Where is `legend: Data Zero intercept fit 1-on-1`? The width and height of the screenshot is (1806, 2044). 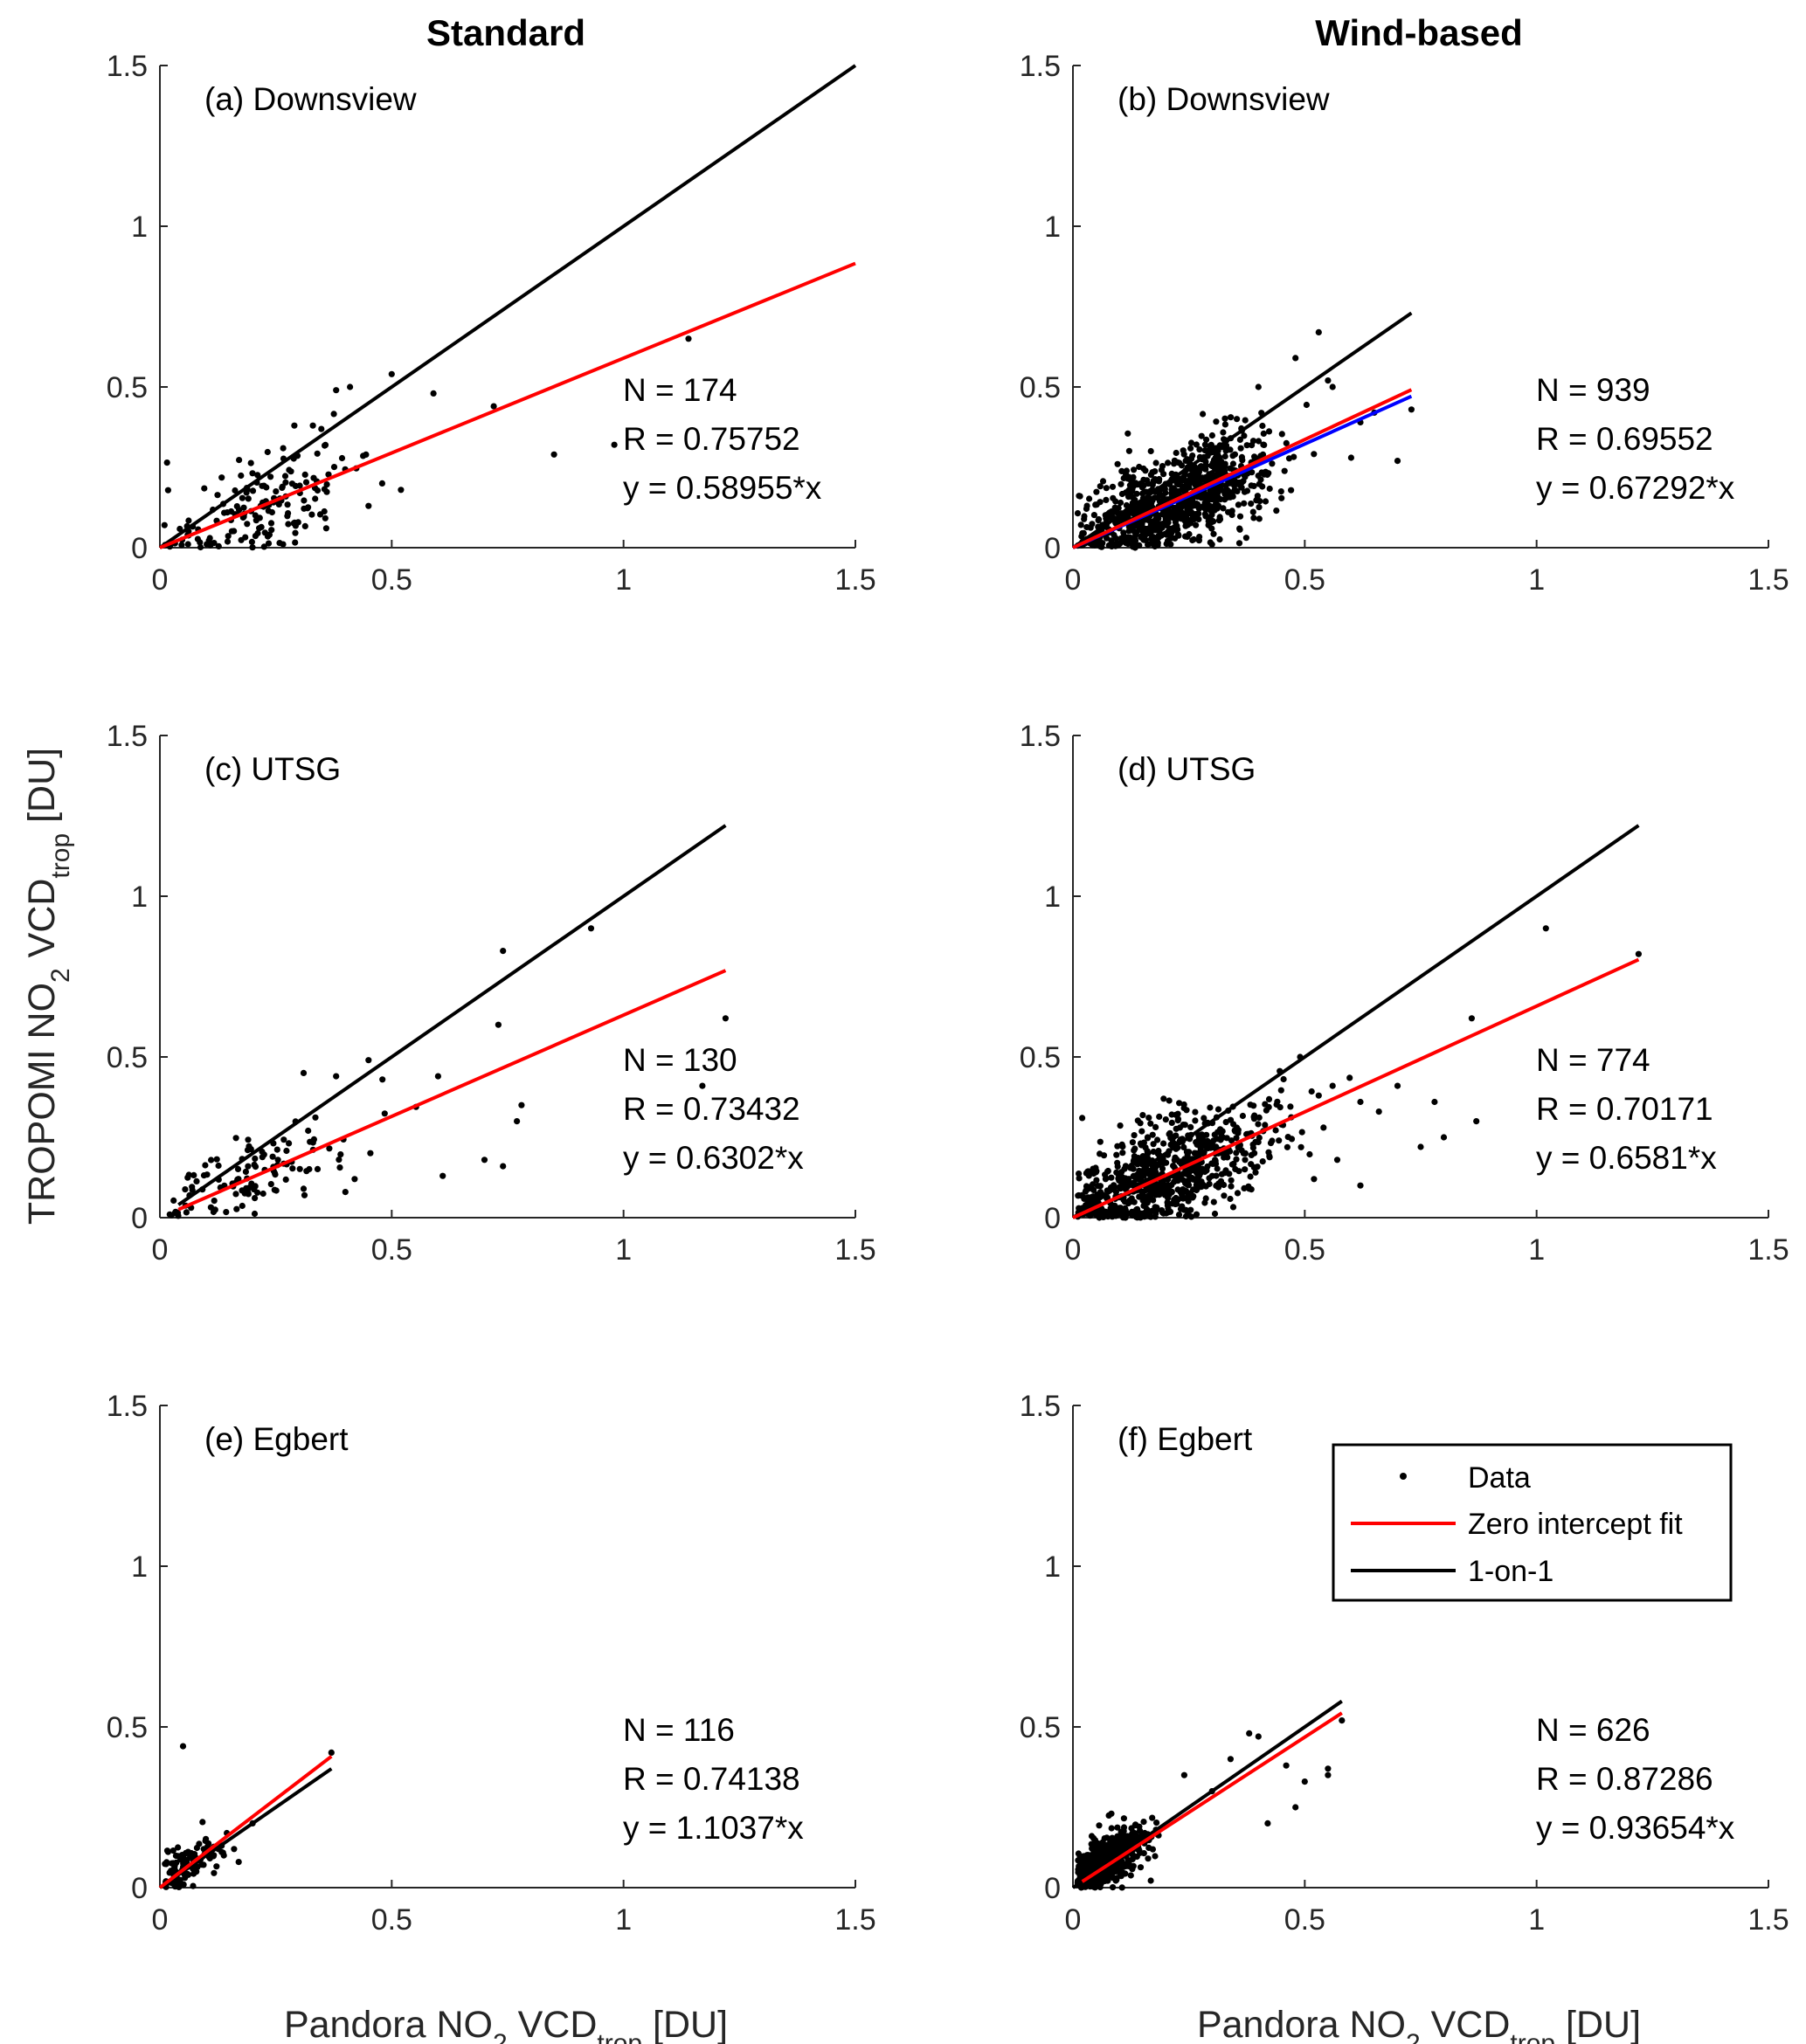 legend: Data Zero intercept fit 1-on-1 is located at coordinates (1532, 1522).